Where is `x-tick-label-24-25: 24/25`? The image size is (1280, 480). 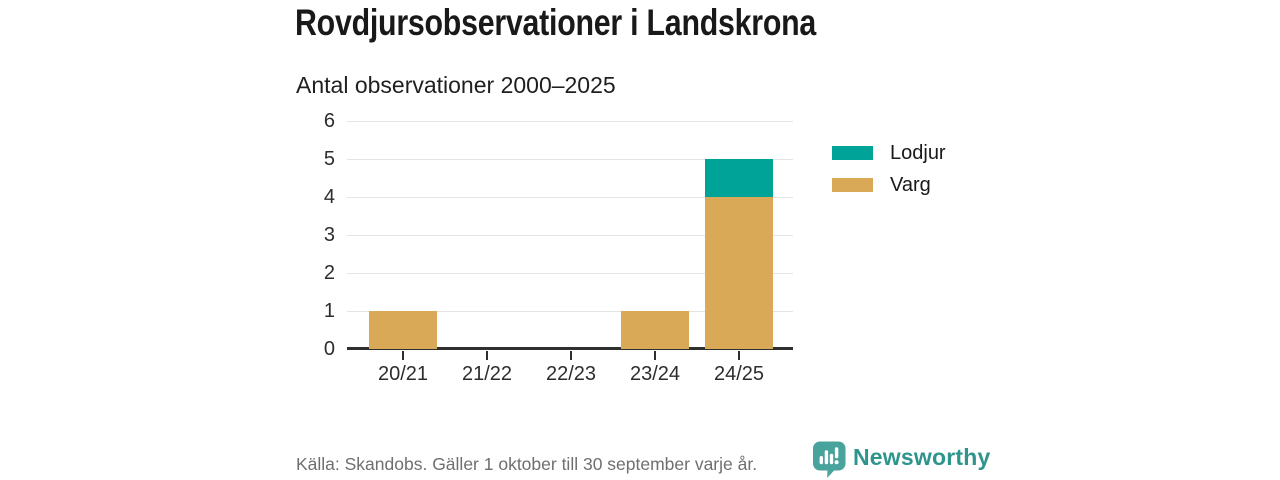 x-tick-label-24-25: 24/25 is located at coordinates (739, 374).